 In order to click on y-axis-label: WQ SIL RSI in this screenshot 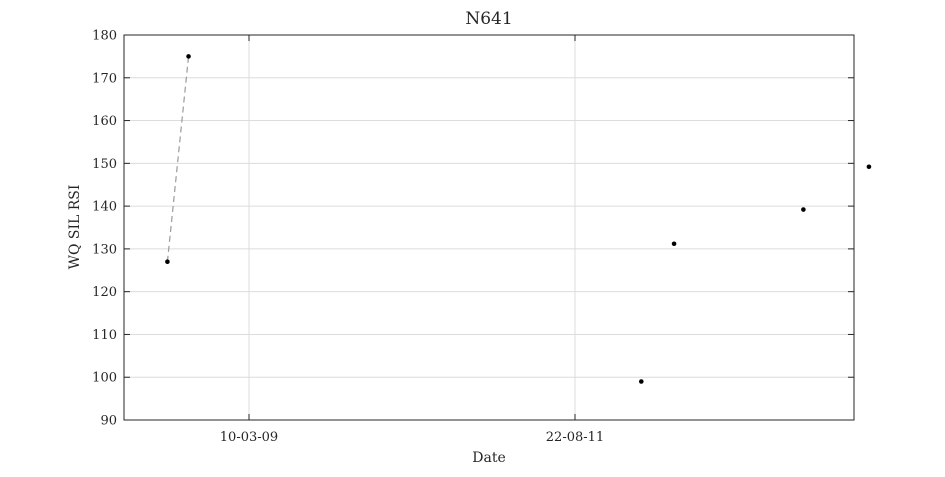, I will do `click(75, 227)`.